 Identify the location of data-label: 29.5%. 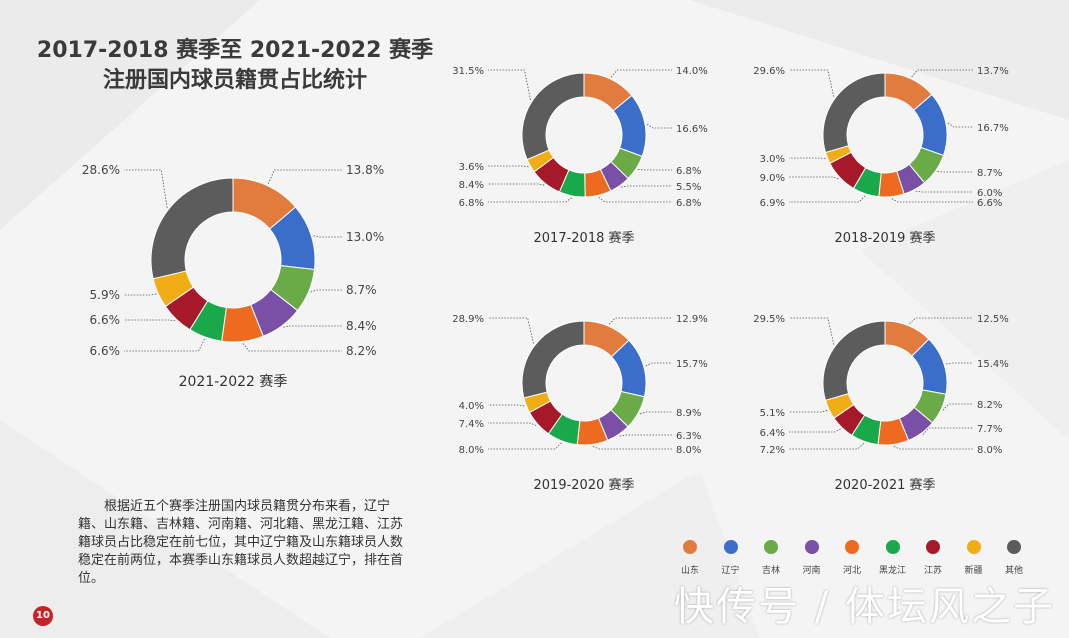
(769, 319).